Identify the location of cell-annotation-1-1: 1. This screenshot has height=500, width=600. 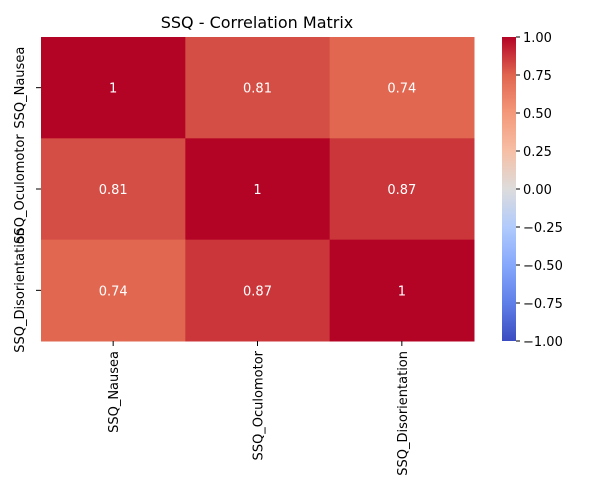
(257, 190).